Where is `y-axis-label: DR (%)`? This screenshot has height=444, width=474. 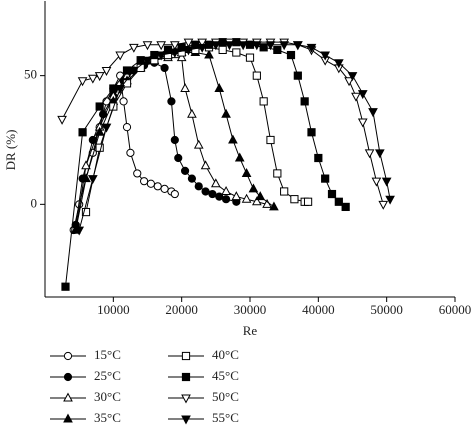
y-axis-label: DR (%) is located at coordinates (10, 150).